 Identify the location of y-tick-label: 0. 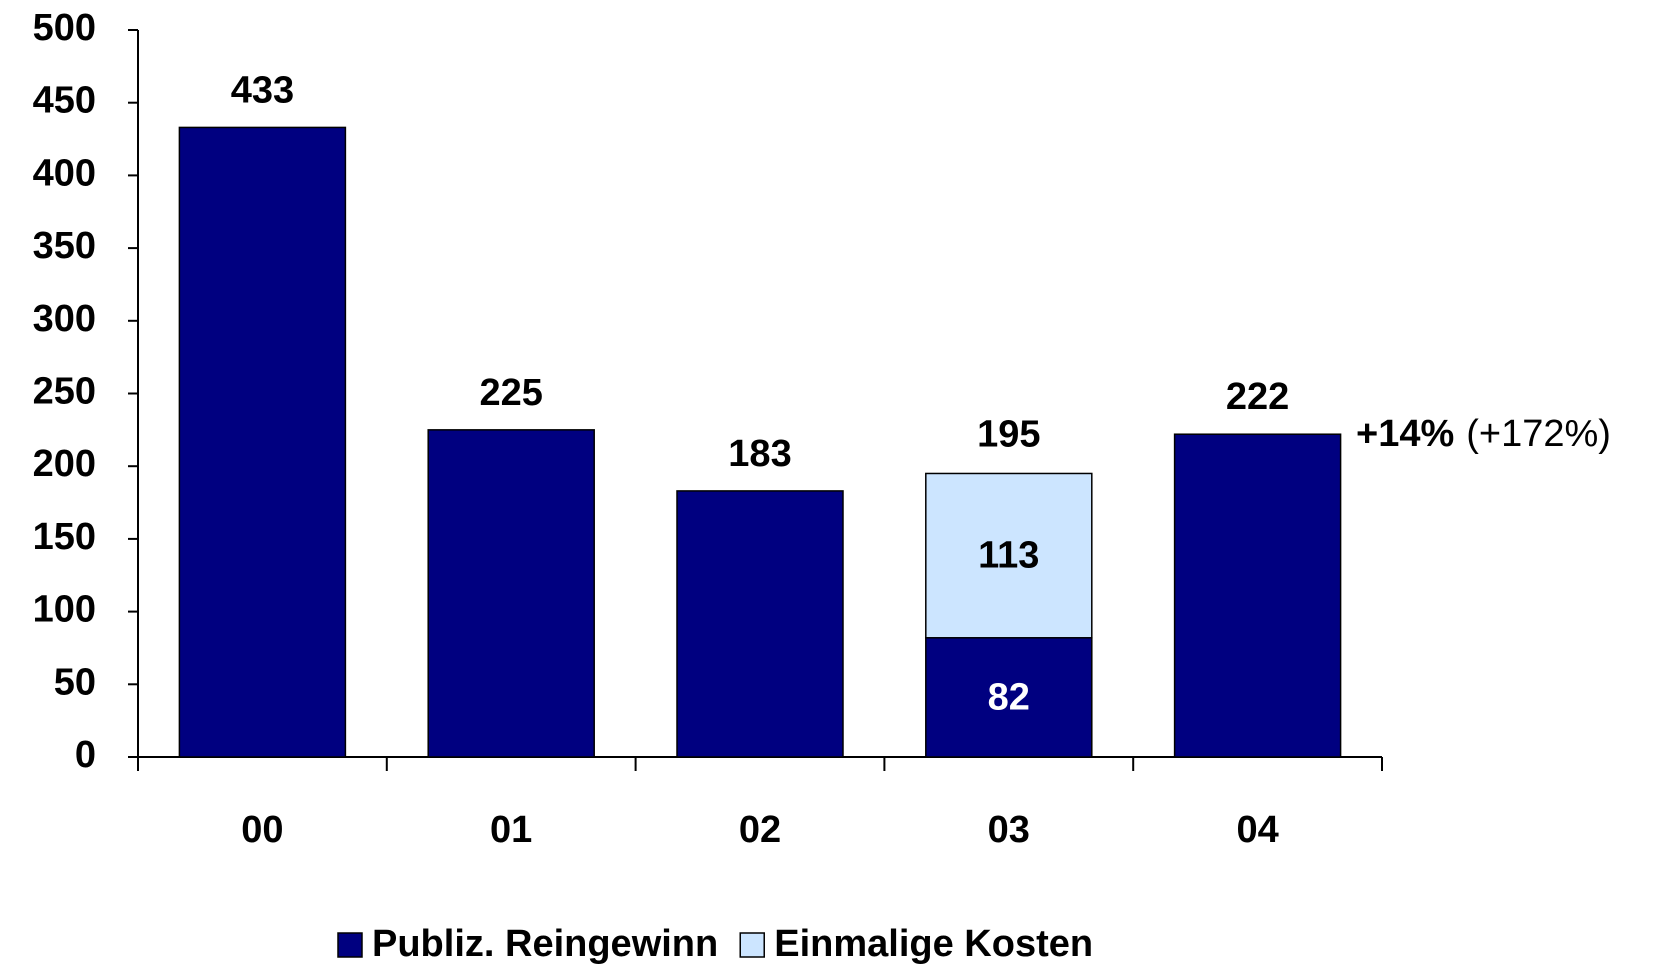
(85, 755).